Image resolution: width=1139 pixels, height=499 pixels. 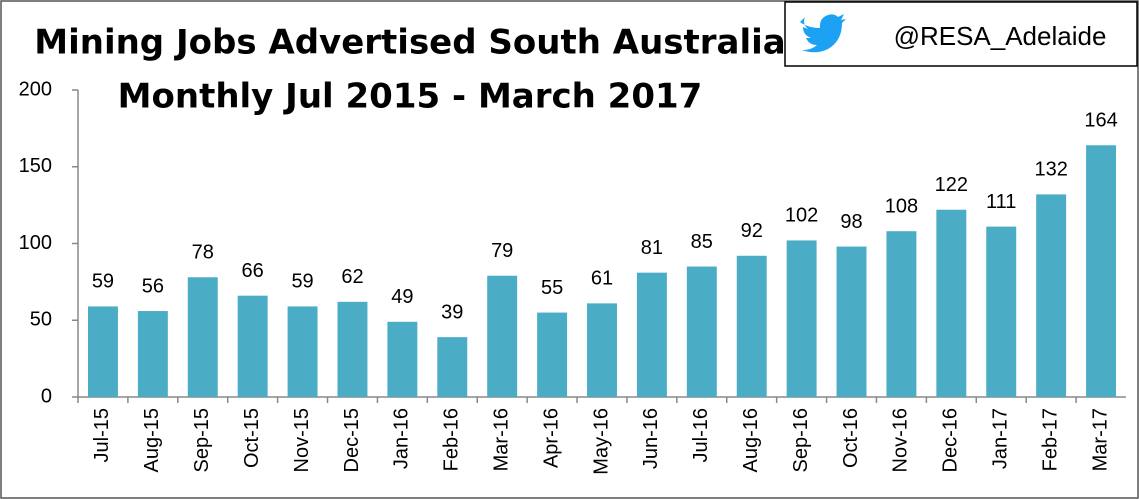 What do you see at coordinates (452, 439) in the screenshot?
I see `x-tick-label: Feb-16` at bounding box center [452, 439].